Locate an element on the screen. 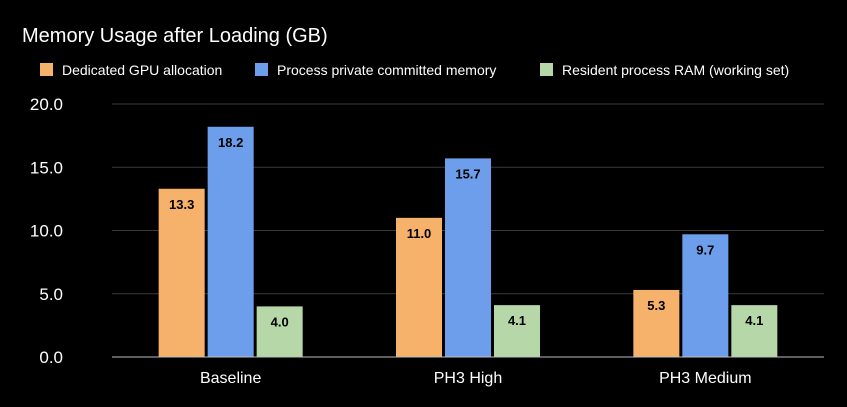 This screenshot has width=847, height=407. data-label: 11.0 is located at coordinates (419, 233).